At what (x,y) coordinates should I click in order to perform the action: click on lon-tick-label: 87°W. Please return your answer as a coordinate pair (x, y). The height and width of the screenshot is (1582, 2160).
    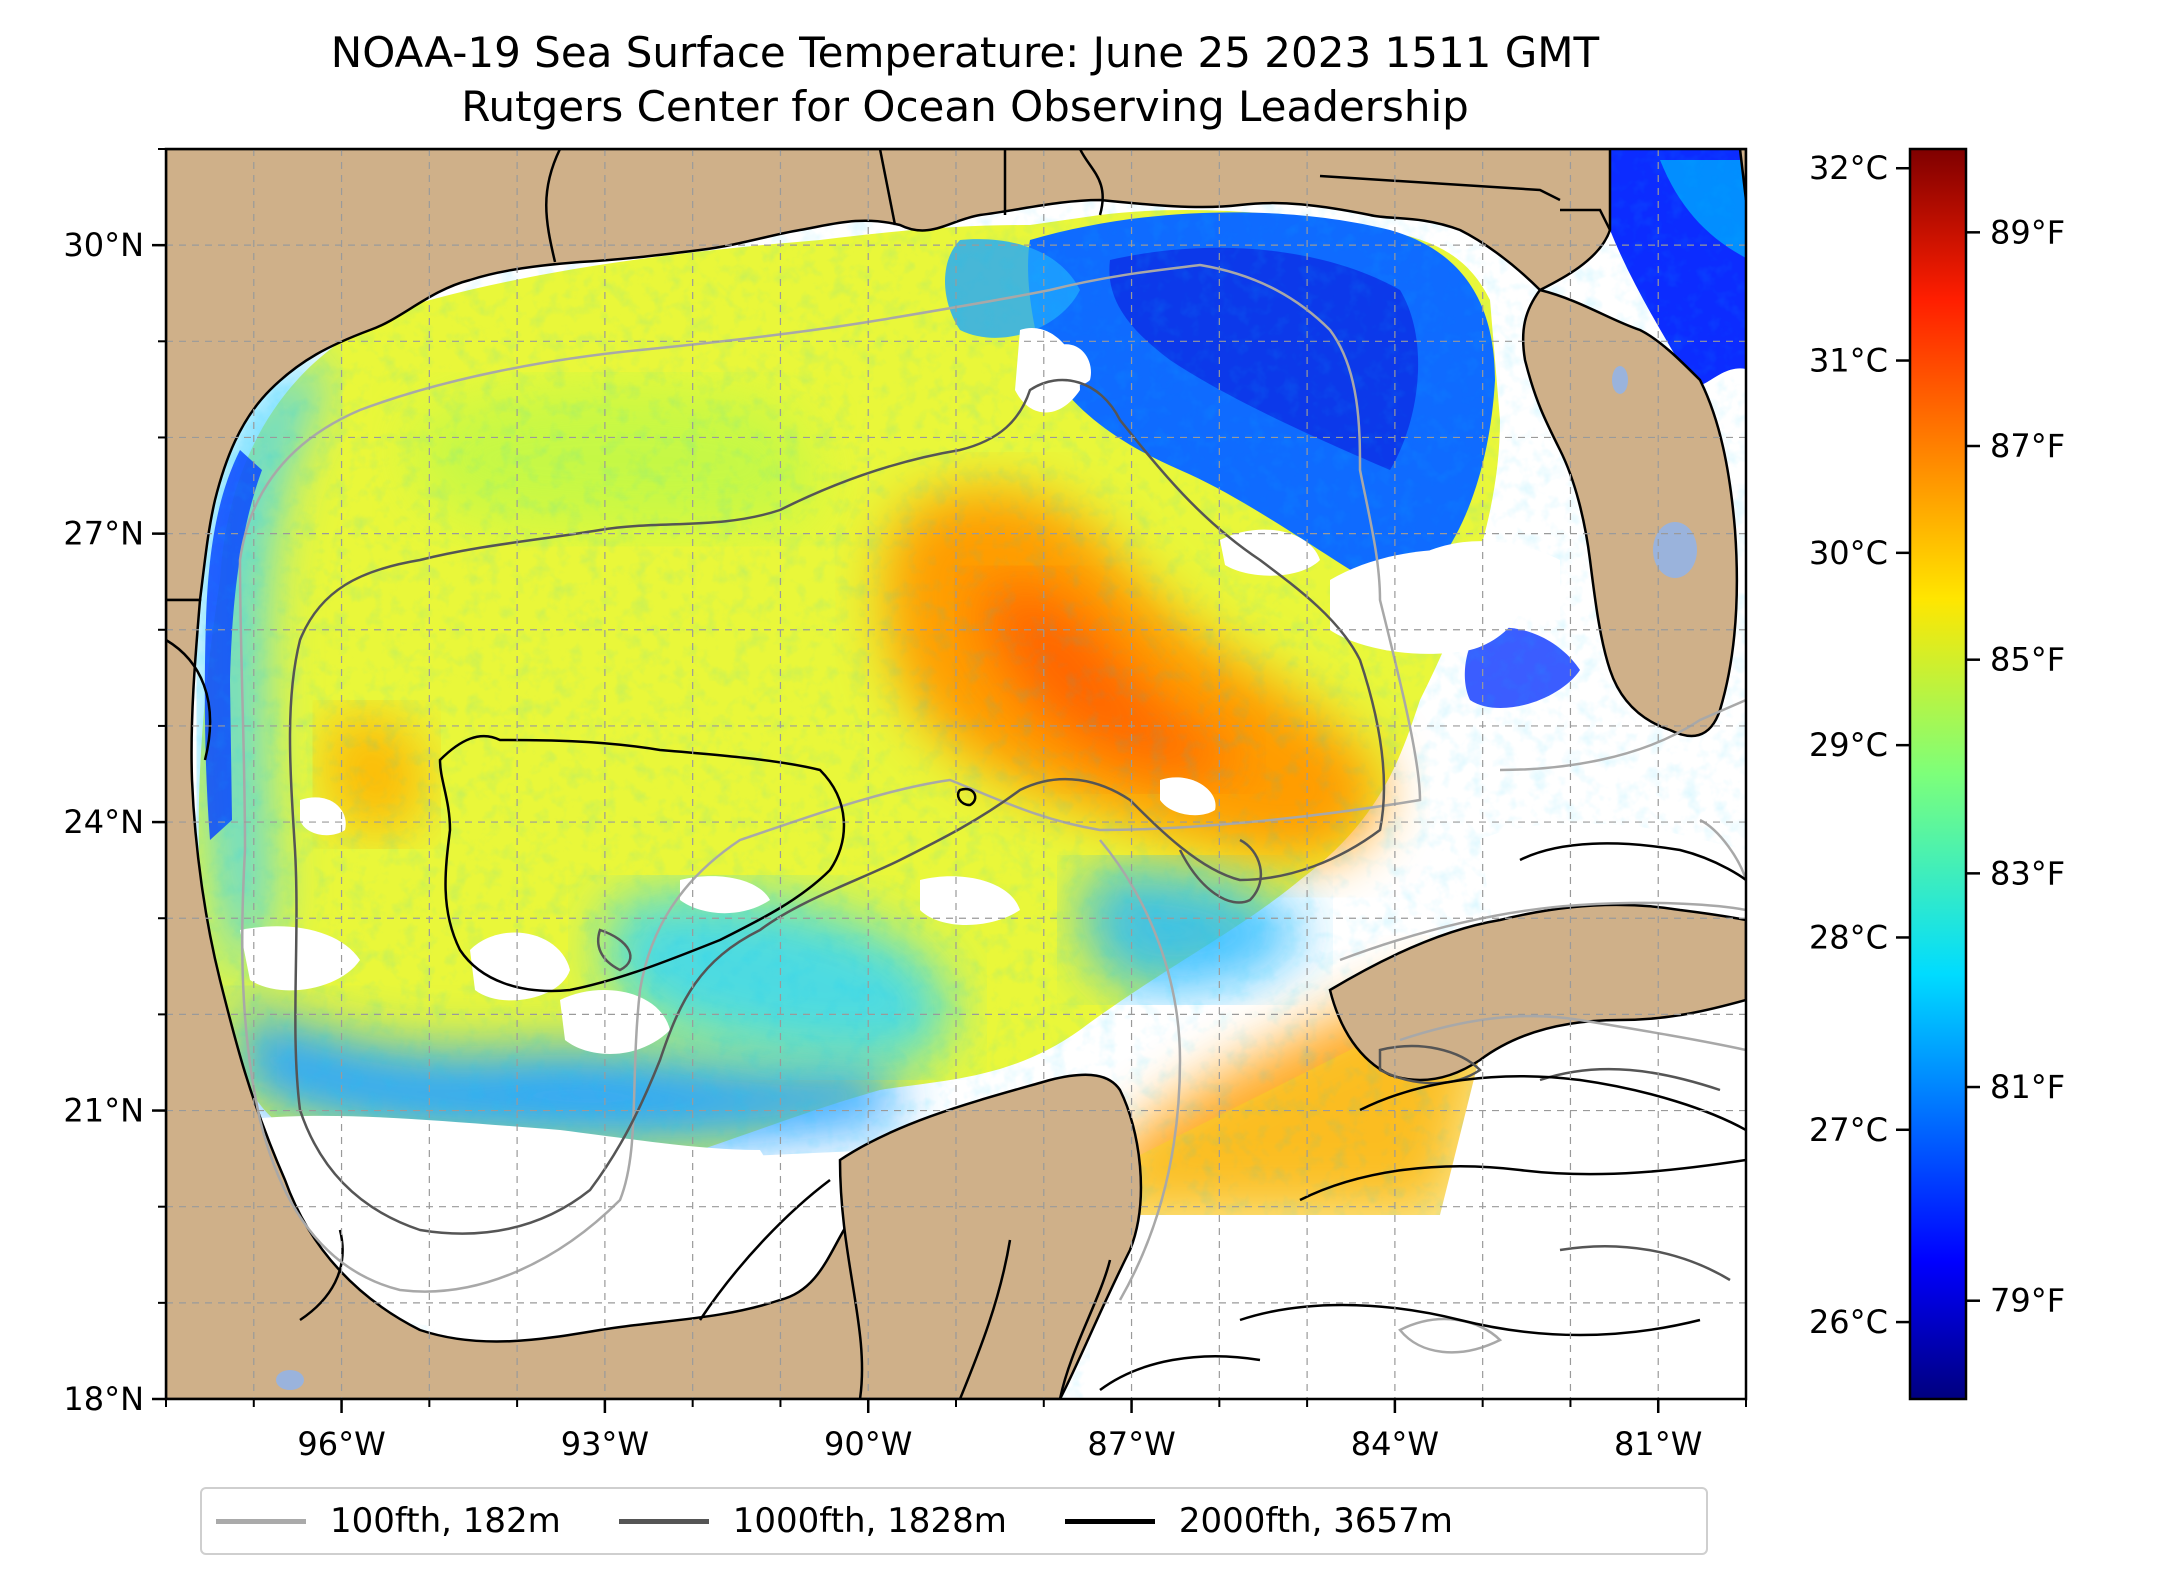
    Looking at the image, I should click on (1131, 1444).